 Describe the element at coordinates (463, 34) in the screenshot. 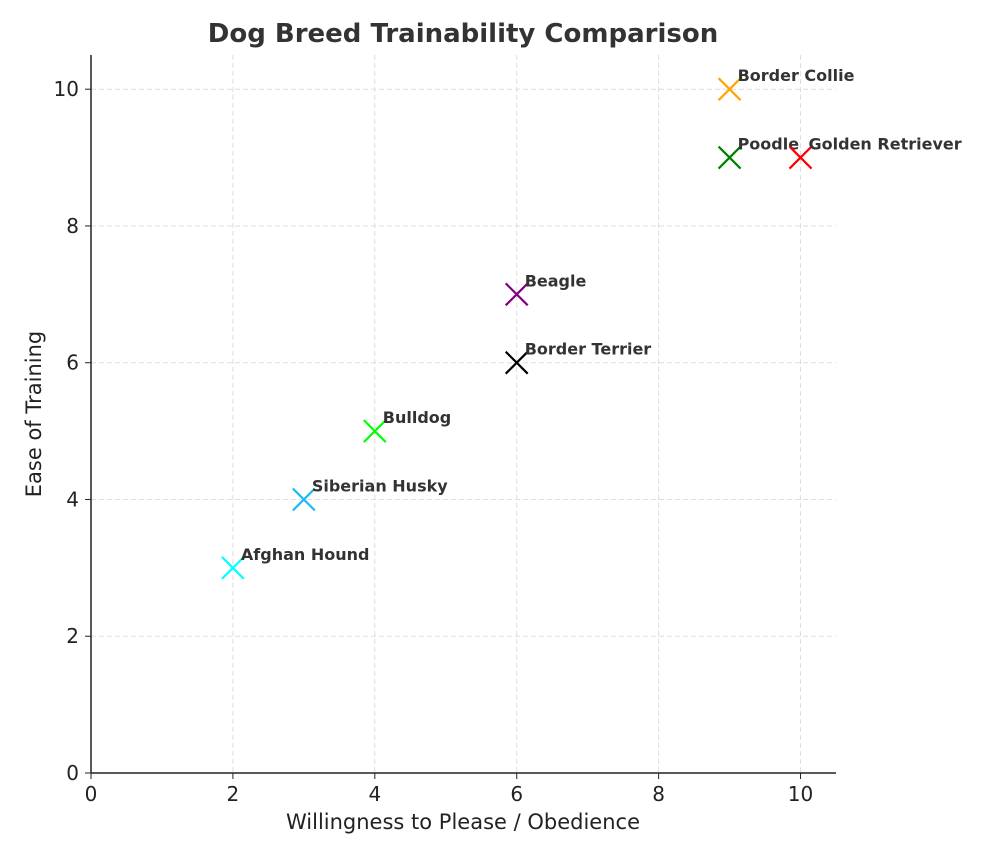

I see `chart-title: Dog Breed Trainability Comparison` at that location.